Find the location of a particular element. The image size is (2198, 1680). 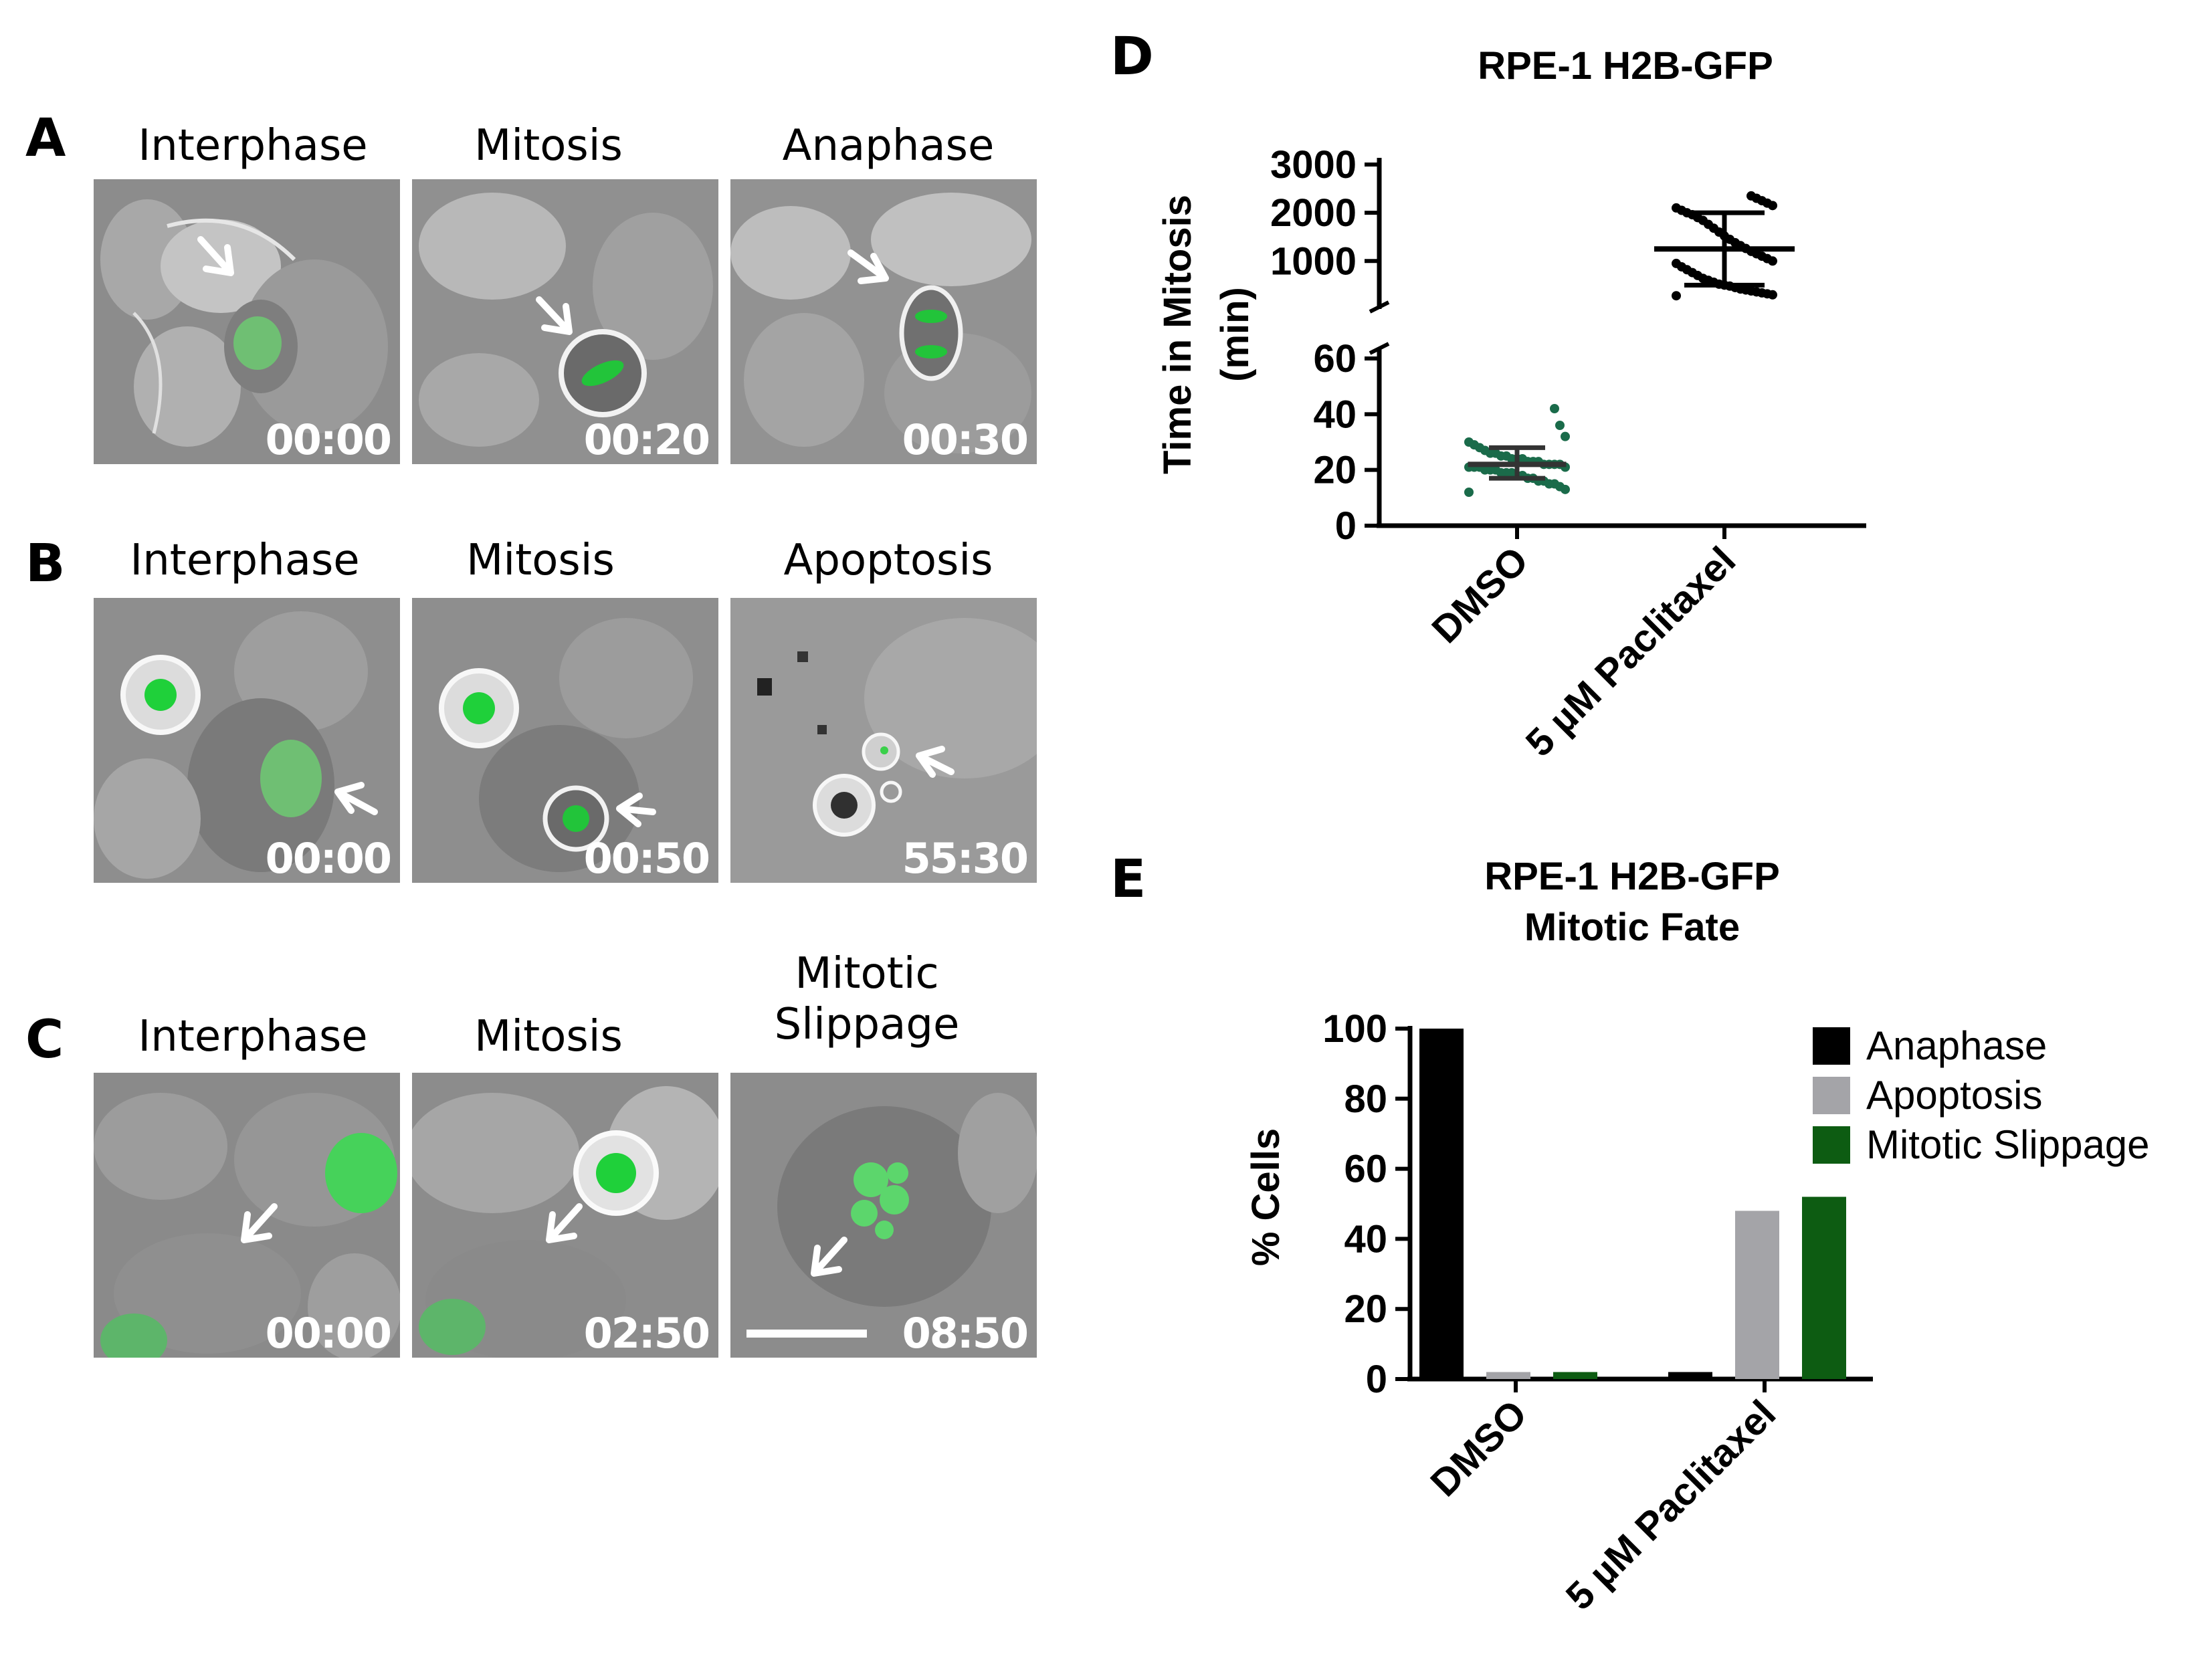

micrograph-b-mitosis: 00:50 is located at coordinates (565, 740).